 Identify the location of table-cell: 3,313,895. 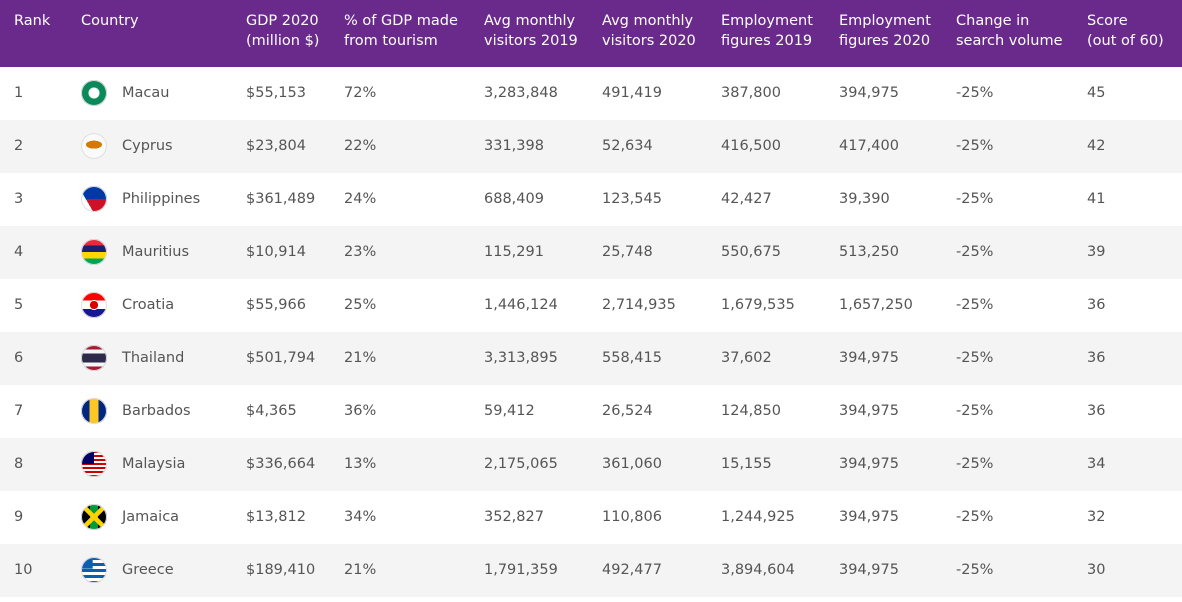
(521, 358).